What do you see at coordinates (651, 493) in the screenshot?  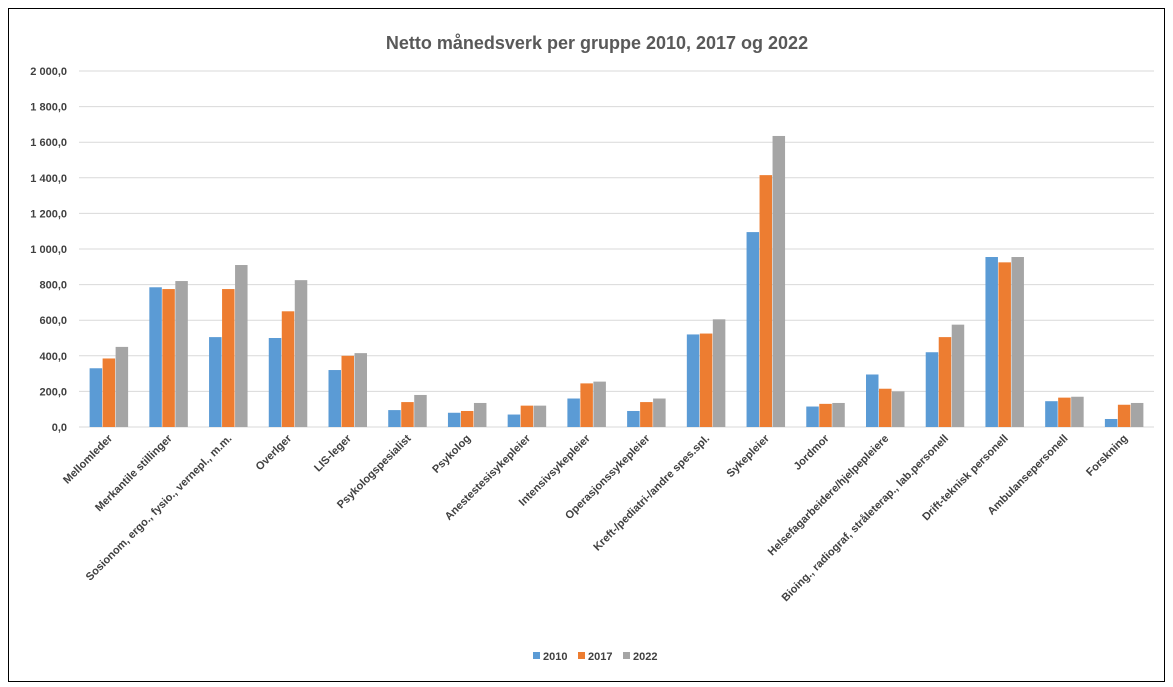 I see `x-category-label: Kreft-/pediatri-/andre spes.spl.` at bounding box center [651, 493].